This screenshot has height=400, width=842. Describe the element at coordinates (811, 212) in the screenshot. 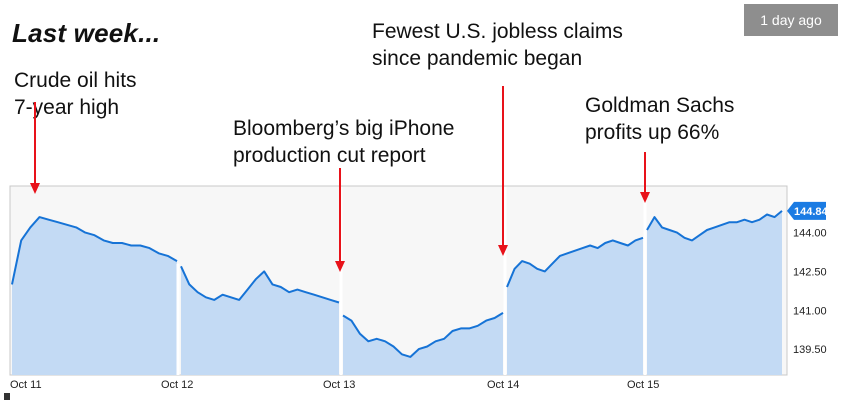

I see `last-price-tag-label: 144.84` at that location.